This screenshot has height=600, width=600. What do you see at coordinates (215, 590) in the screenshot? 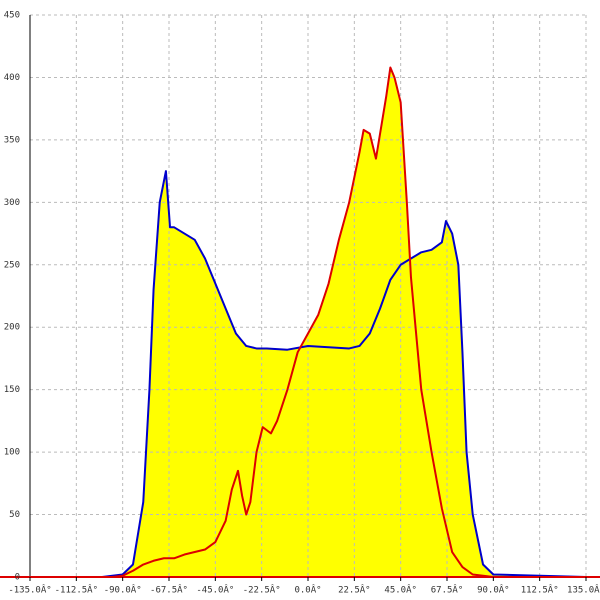
I see `x-tick-label: -45.0Â°` at bounding box center [215, 590].